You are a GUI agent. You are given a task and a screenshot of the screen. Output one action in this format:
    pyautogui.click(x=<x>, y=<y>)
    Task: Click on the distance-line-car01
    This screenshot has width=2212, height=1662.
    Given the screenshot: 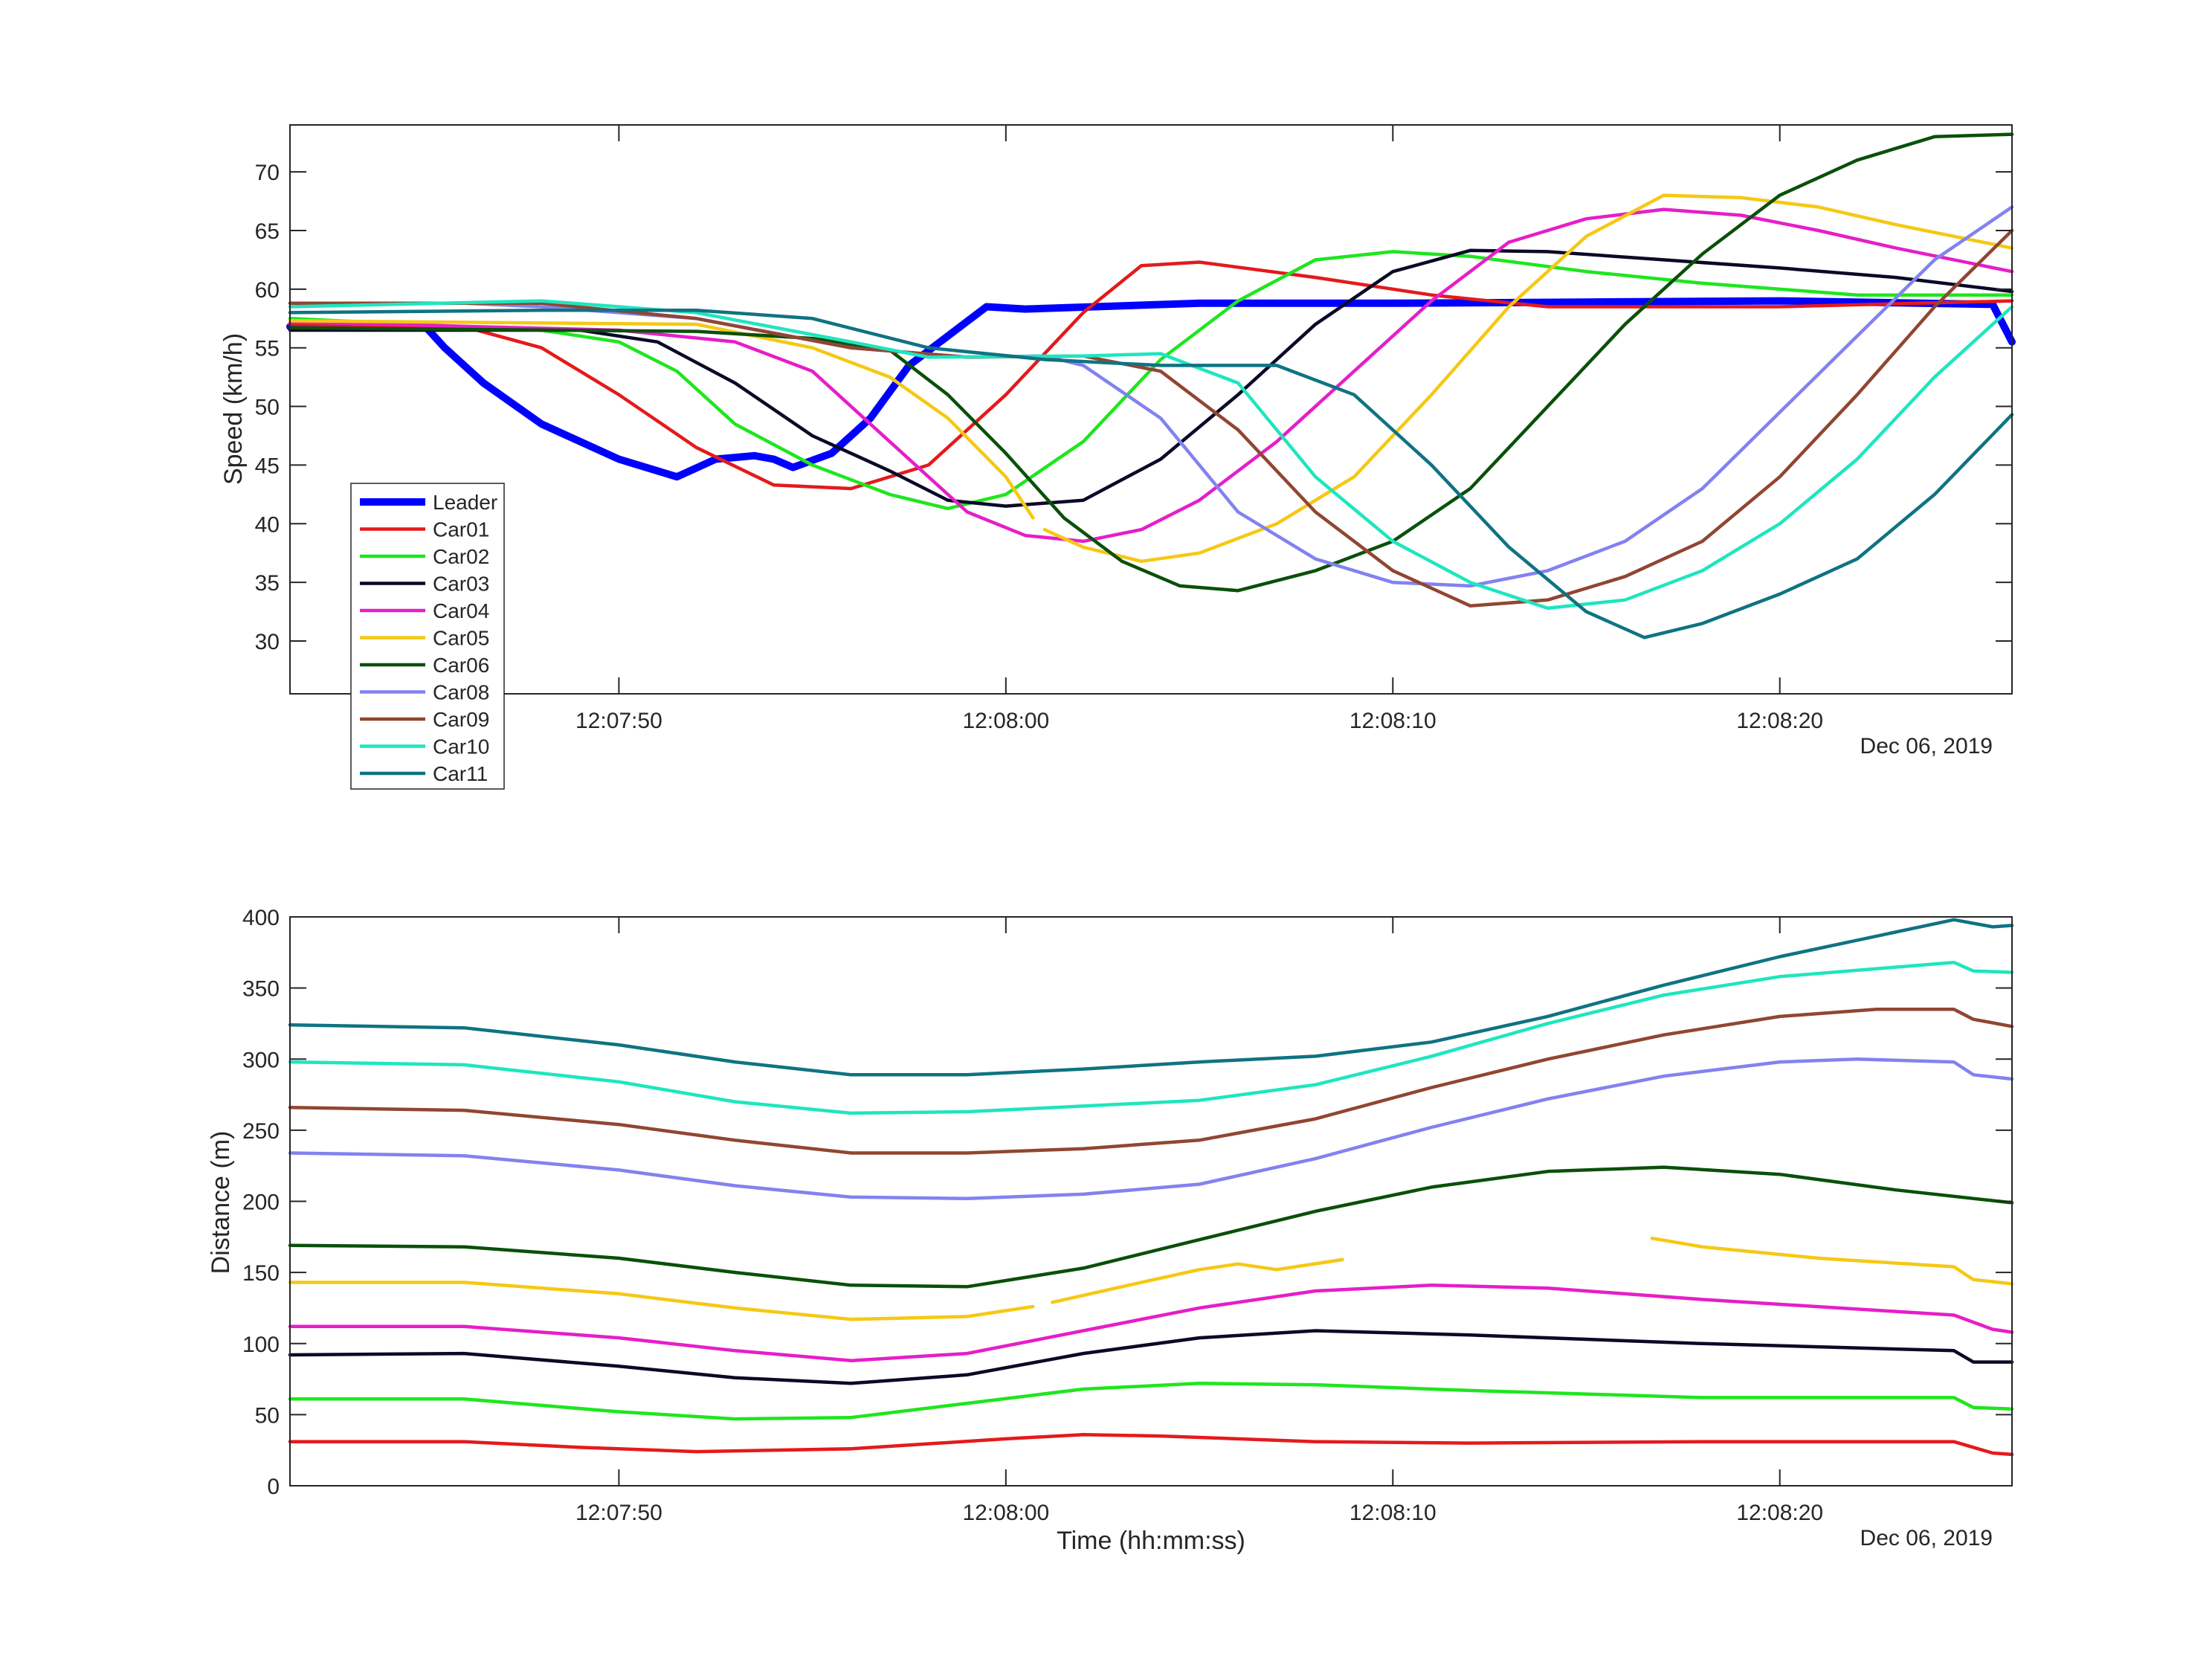 What is the action you would take?
    pyautogui.click(x=1151, y=1444)
    